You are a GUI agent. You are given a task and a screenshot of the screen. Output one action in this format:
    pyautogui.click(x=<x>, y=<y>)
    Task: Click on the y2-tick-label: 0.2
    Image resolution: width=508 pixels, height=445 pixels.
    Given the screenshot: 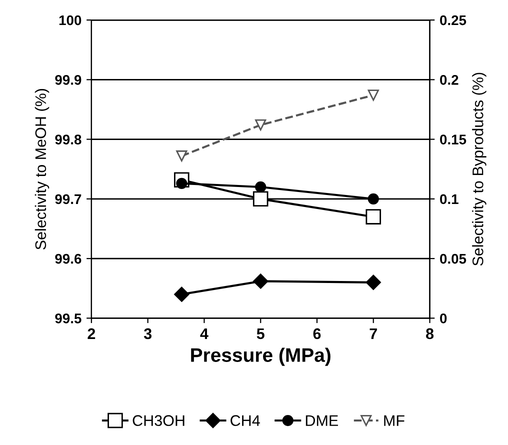 What is the action you would take?
    pyautogui.click(x=449, y=79)
    